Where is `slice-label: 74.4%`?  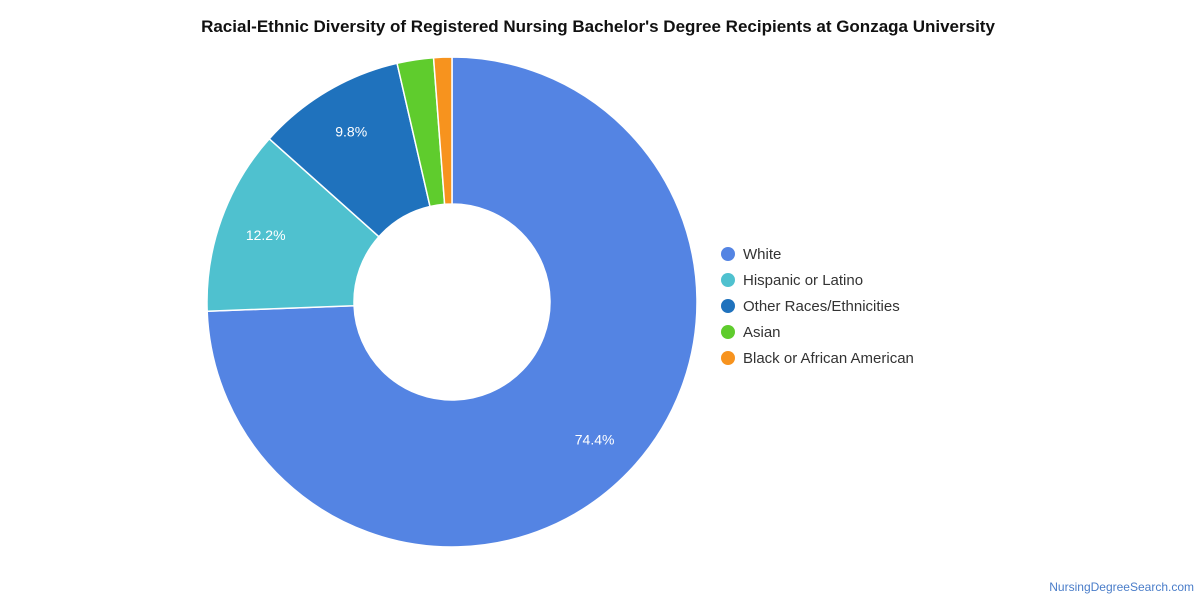 slice-label: 74.4% is located at coordinates (595, 439).